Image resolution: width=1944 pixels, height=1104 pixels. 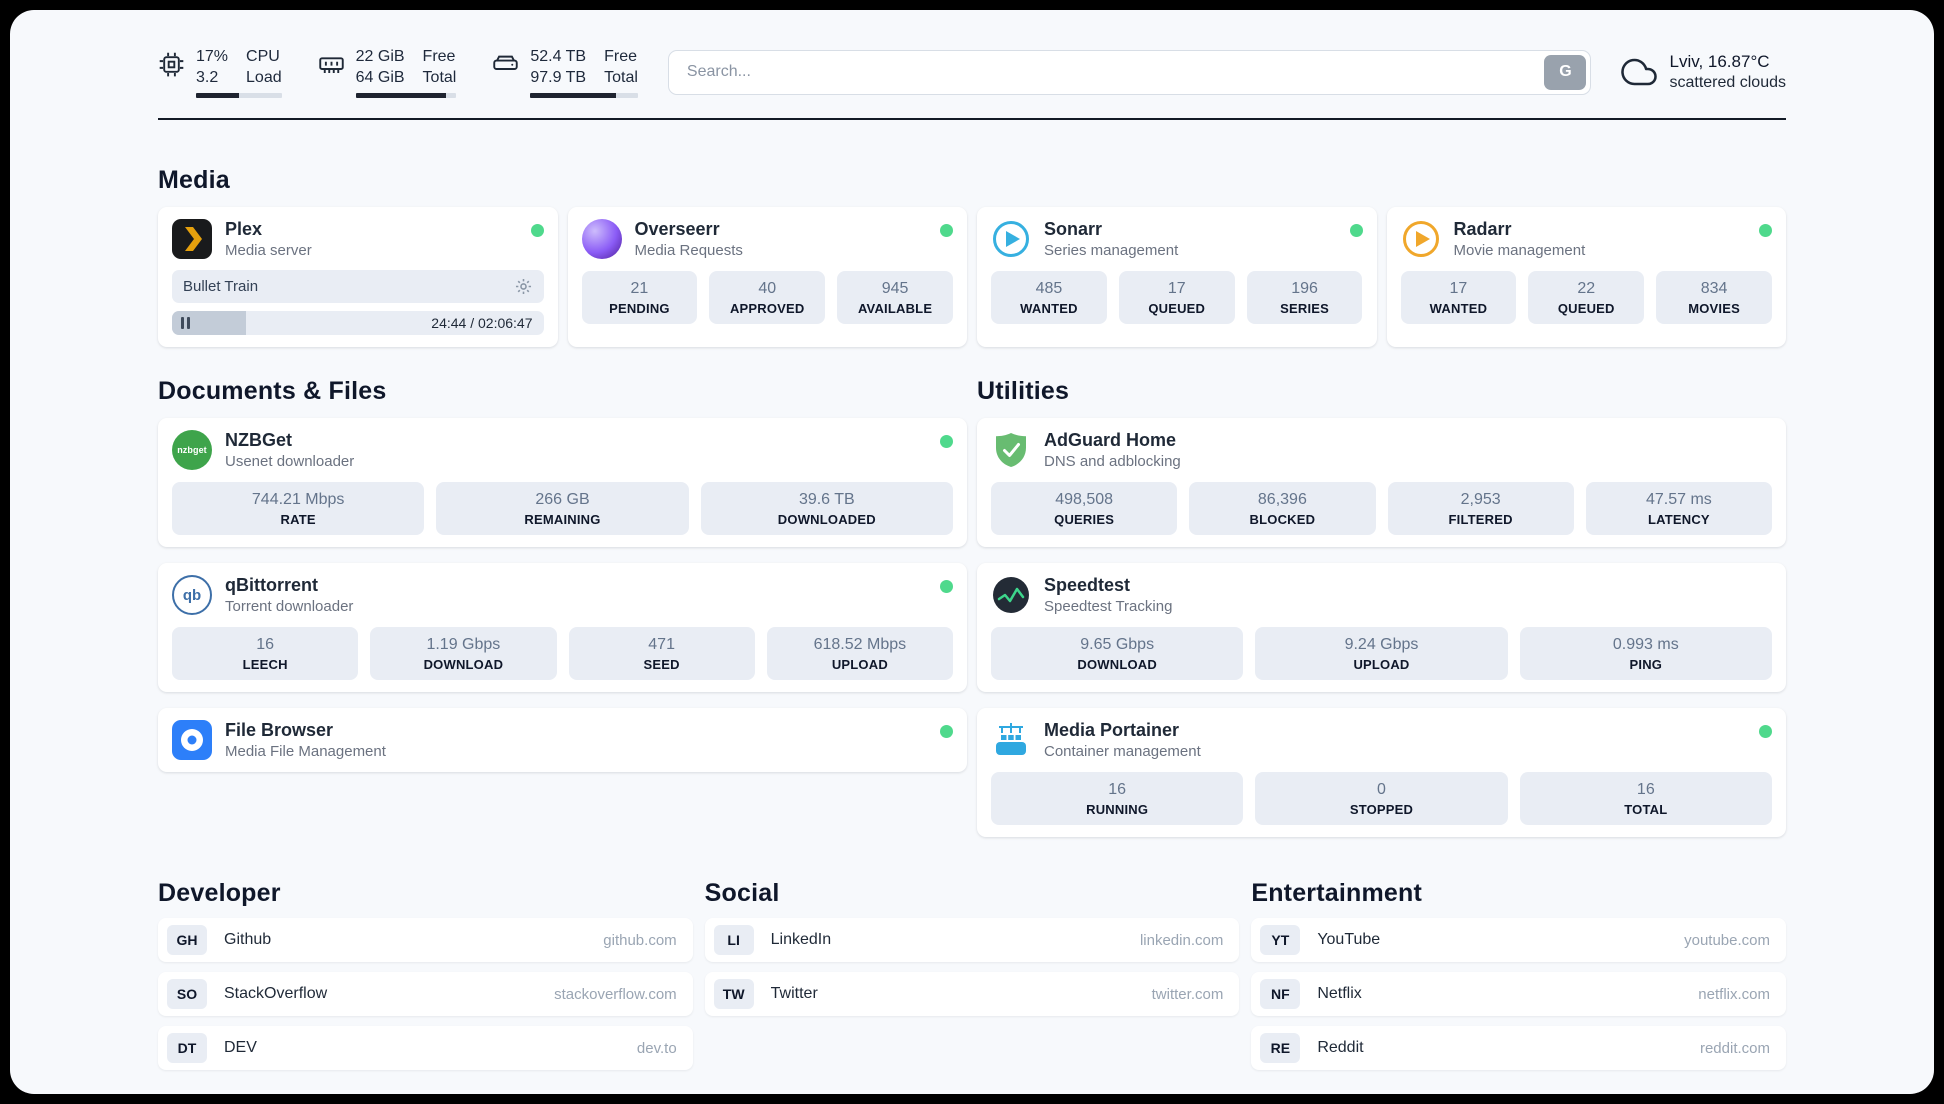 What do you see at coordinates (742, 893) in the screenshot?
I see `section-title-social: Social` at bounding box center [742, 893].